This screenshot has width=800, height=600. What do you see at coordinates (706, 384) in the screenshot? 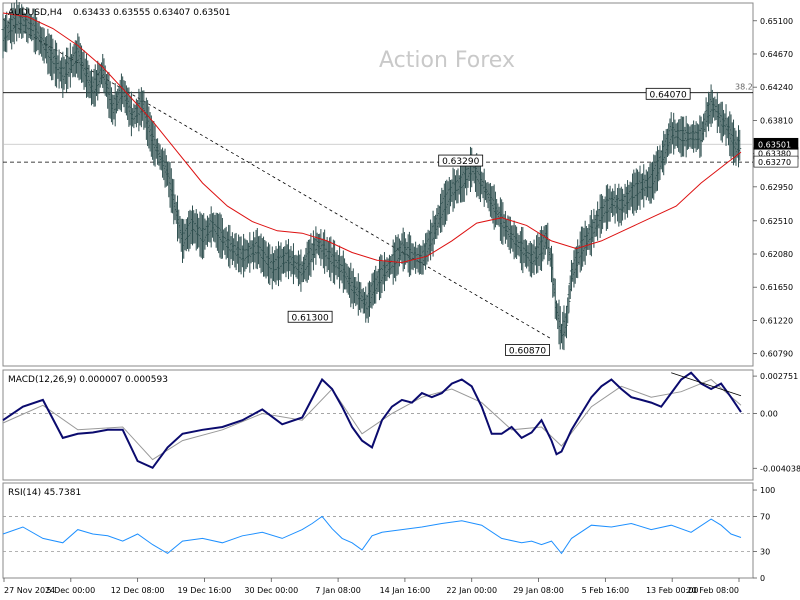
I see `macd-trendline` at bounding box center [706, 384].